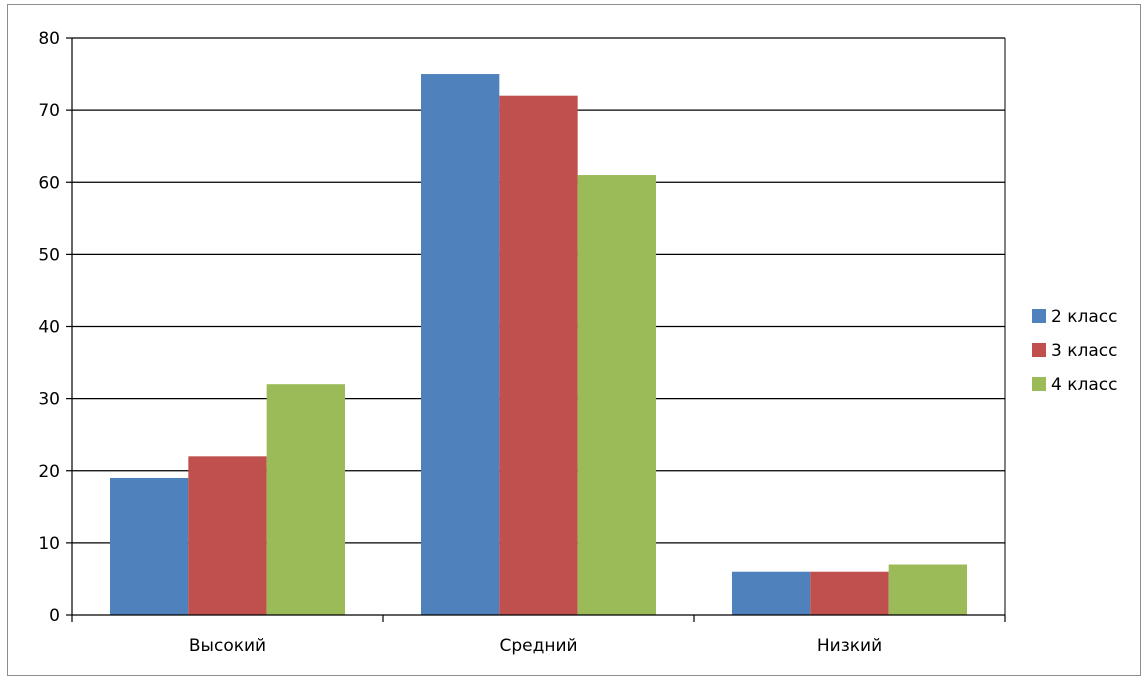 This screenshot has height=680, width=1148. What do you see at coordinates (49, 255) in the screenshot?
I see `y-tick-label: 50` at bounding box center [49, 255].